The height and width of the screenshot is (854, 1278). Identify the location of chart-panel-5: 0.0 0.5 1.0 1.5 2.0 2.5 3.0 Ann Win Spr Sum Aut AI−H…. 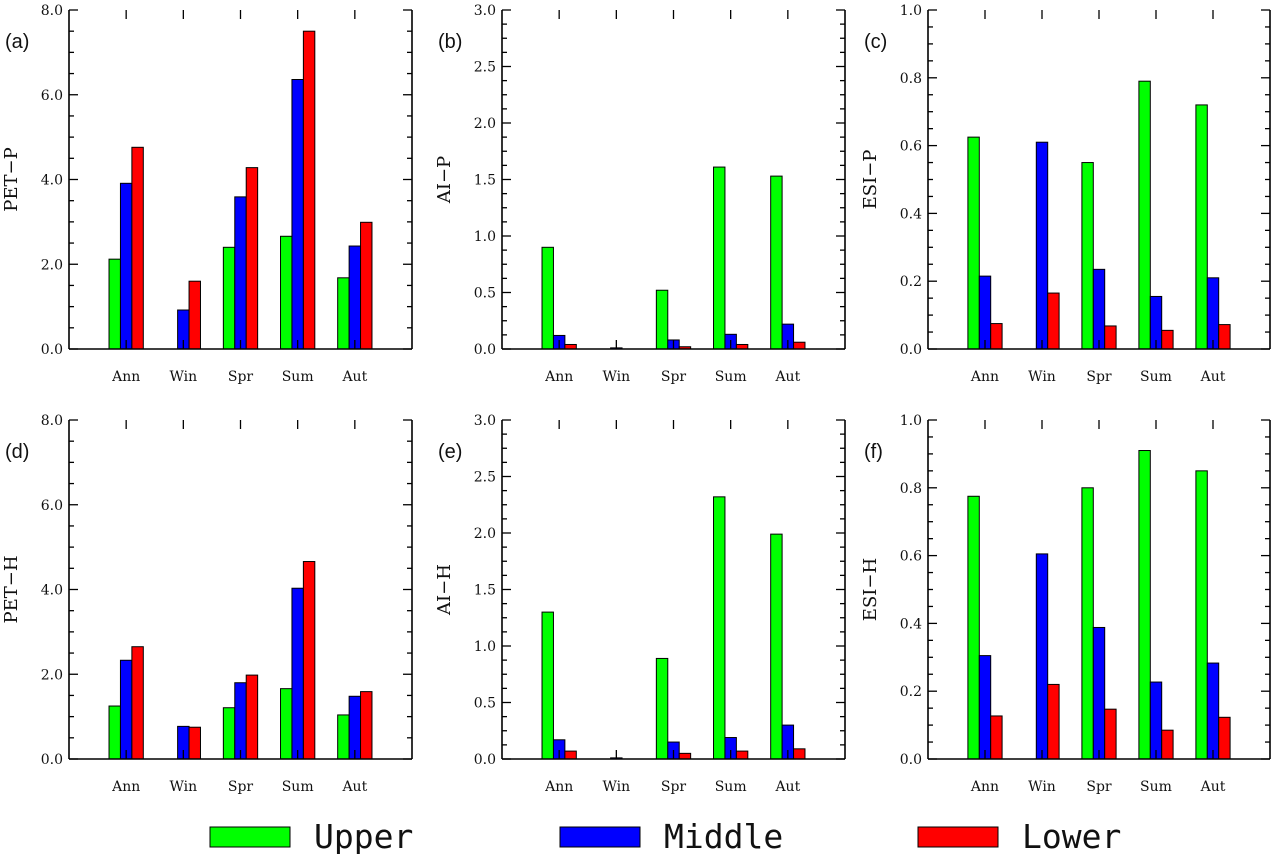
(640, 604).